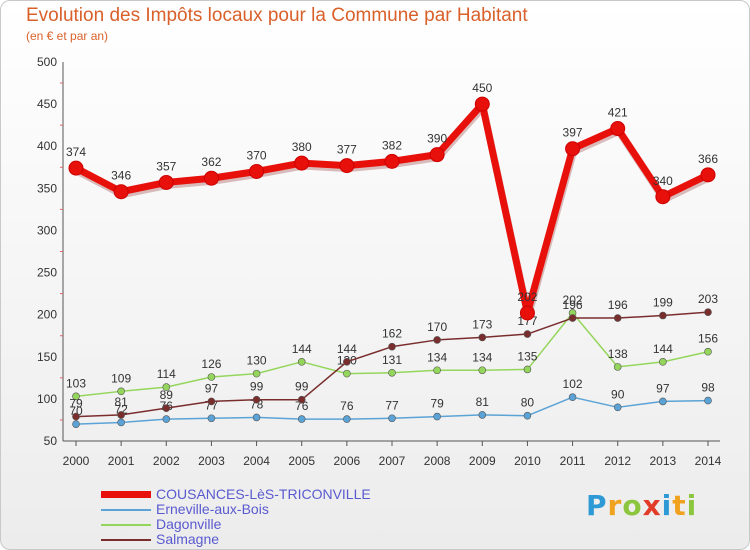  I want to click on y-tick-label: 250, so click(47, 273).